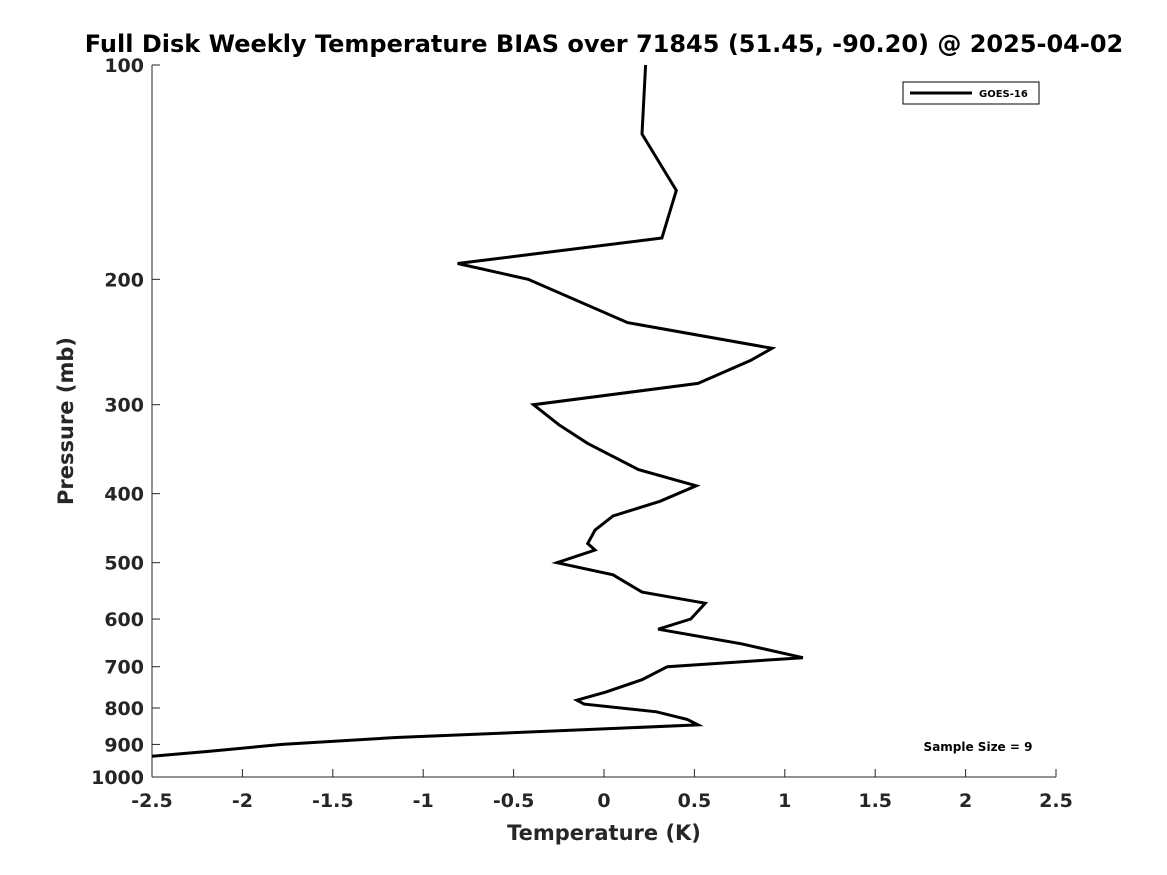 The height and width of the screenshot is (875, 1167). Describe the element at coordinates (124, 280) in the screenshot. I see `y-tick-label: 200` at that location.